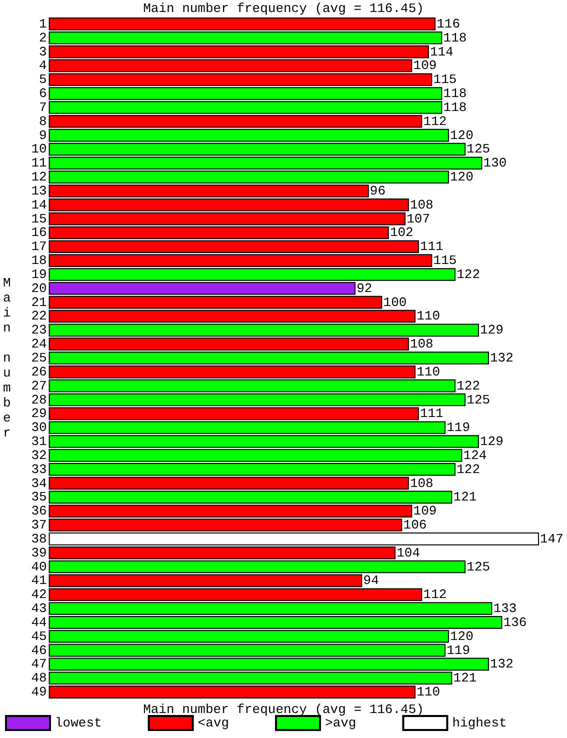 The image size is (567, 738). What do you see at coordinates (39, 190) in the screenshot?
I see `y-tick-label: 13` at bounding box center [39, 190].